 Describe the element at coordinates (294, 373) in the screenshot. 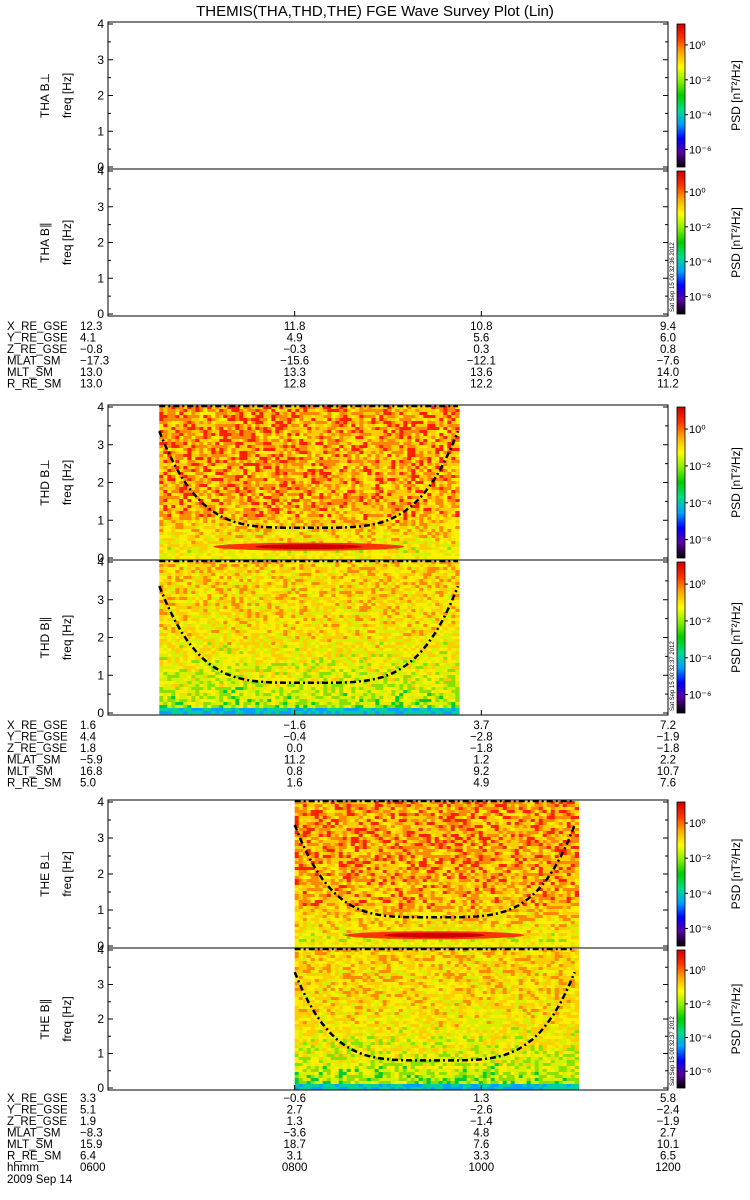

I see `ephemeris-value: 13.3` at that location.